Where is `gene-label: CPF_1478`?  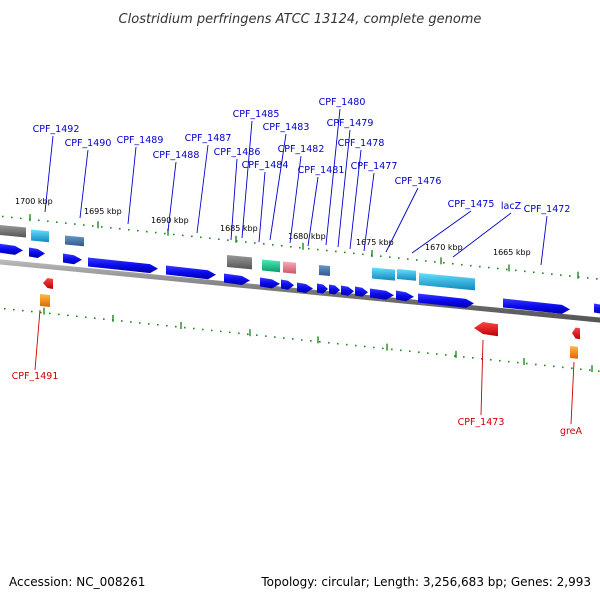
gene-label: CPF_1478 is located at coordinates (361, 143).